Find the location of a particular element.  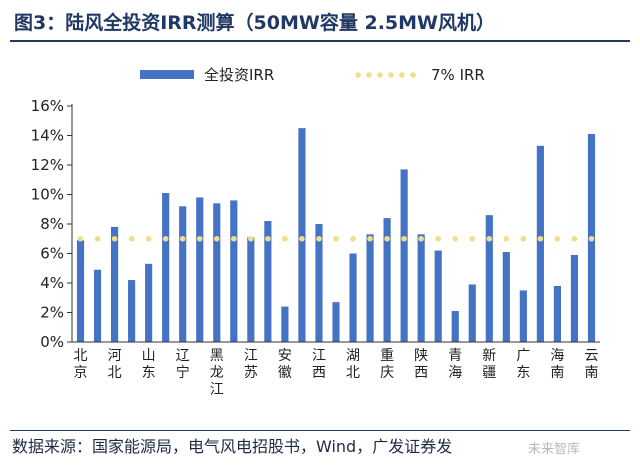

legend-swatch-bar is located at coordinates (167, 74).